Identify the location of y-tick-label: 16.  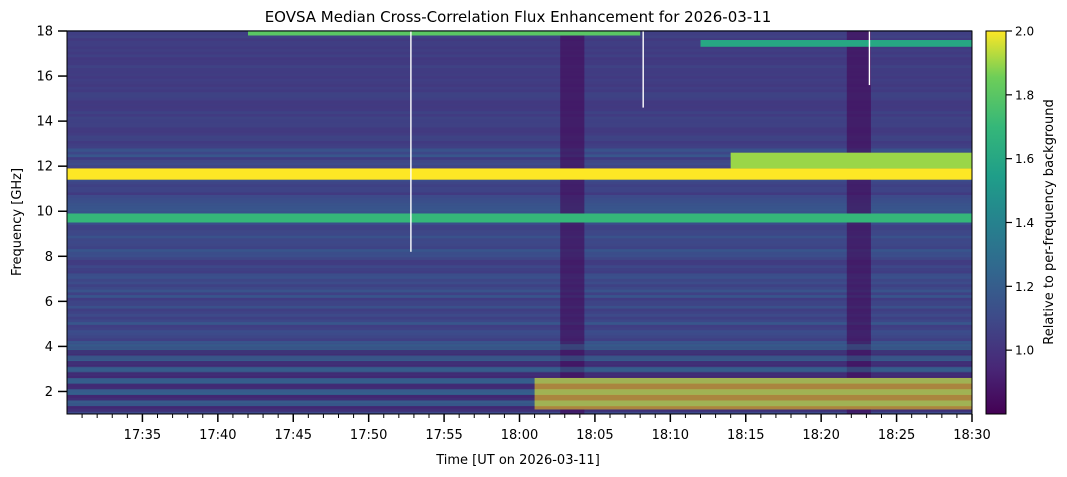
(44, 77).